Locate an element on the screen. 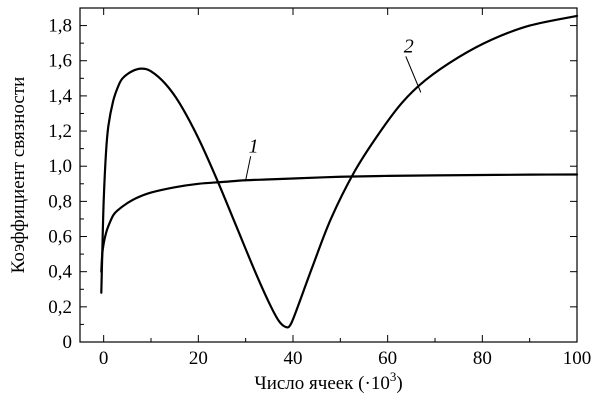 The height and width of the screenshot is (395, 596). x-tick-label-2: 40 is located at coordinates (293, 358).